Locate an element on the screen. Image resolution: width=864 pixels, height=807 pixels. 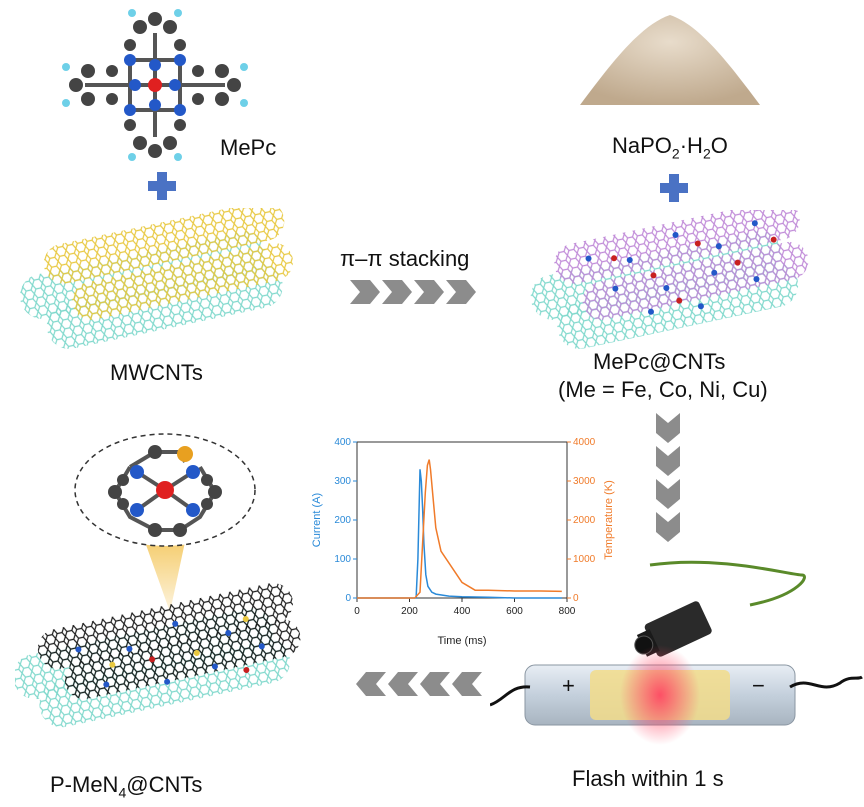
naph2o-text-2: ·H is located at coordinates (691, 145).